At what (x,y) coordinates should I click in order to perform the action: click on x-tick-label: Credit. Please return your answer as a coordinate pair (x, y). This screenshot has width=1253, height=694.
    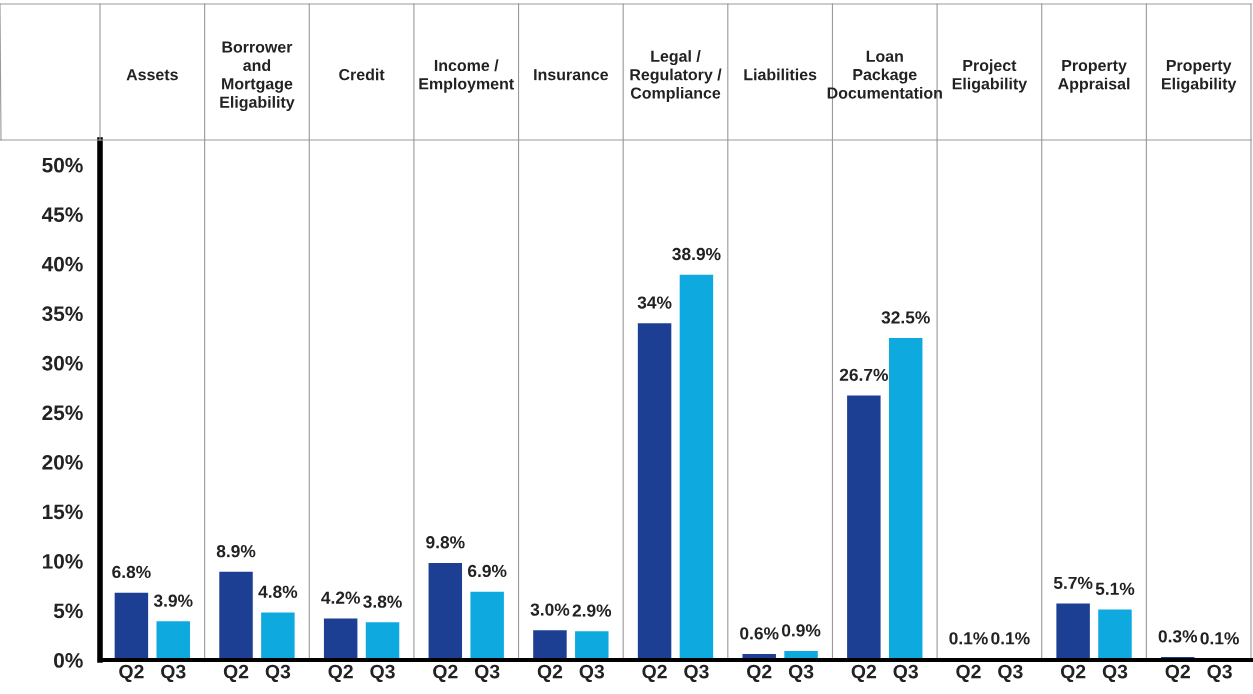
    Looking at the image, I should click on (362, 74).